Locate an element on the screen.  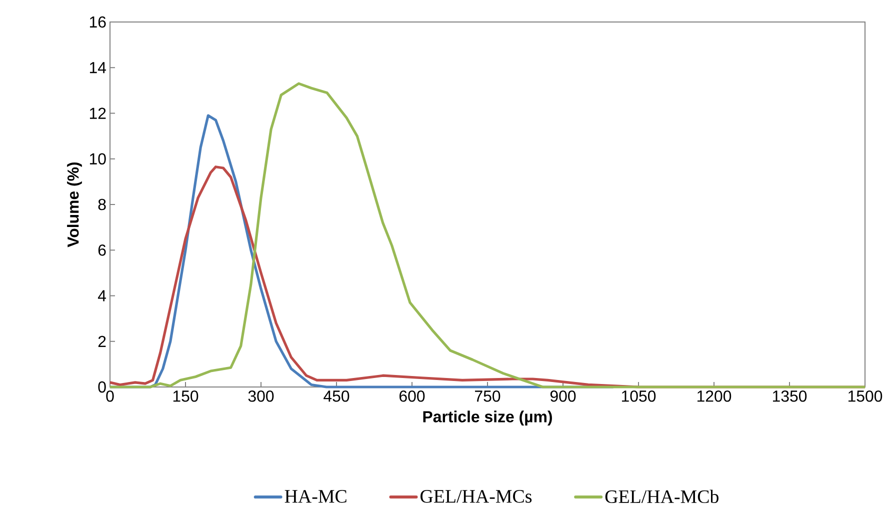
x-tick-label: 450 is located at coordinates (337, 396).